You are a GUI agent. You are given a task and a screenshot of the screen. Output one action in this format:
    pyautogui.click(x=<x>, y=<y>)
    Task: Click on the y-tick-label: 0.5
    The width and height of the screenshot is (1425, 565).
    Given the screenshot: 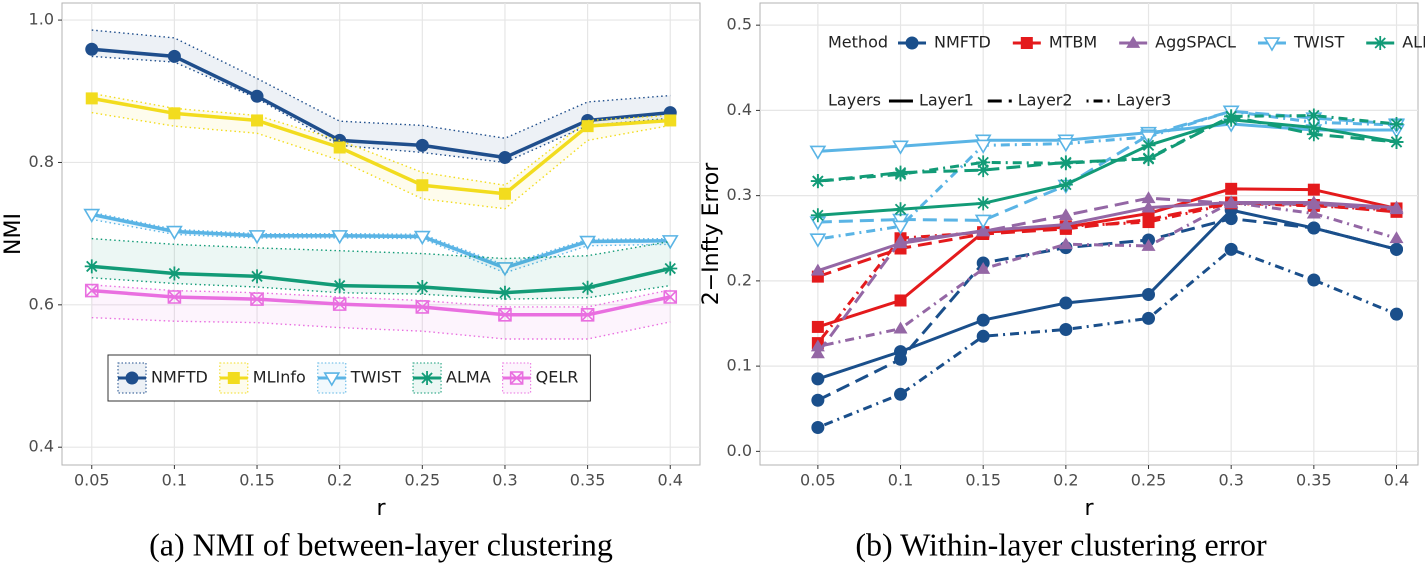 What is the action you would take?
    pyautogui.click(x=739, y=24)
    